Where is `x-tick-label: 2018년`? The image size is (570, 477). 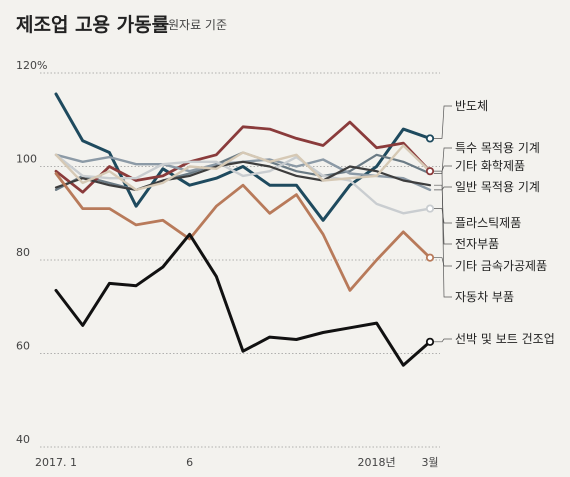
x-tick-label: 2018년 is located at coordinates (377, 462).